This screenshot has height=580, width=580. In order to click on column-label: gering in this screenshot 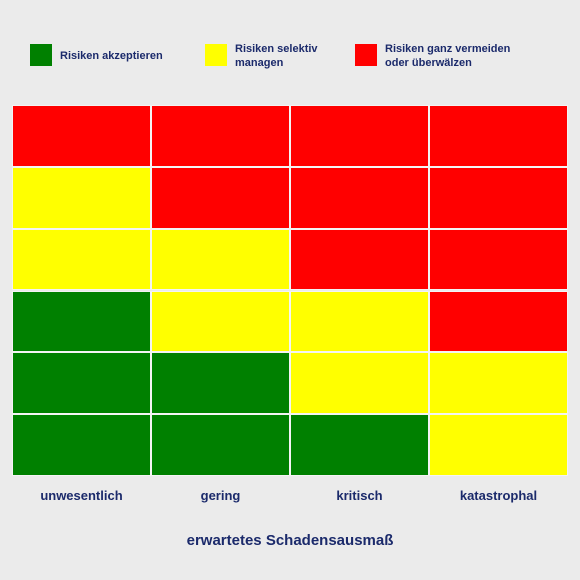, I will do `click(220, 495)`.